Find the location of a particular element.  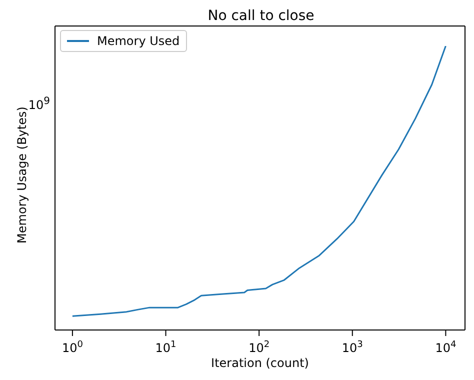

x-tick-label: 10$^{3}$ is located at coordinates (352, 347).